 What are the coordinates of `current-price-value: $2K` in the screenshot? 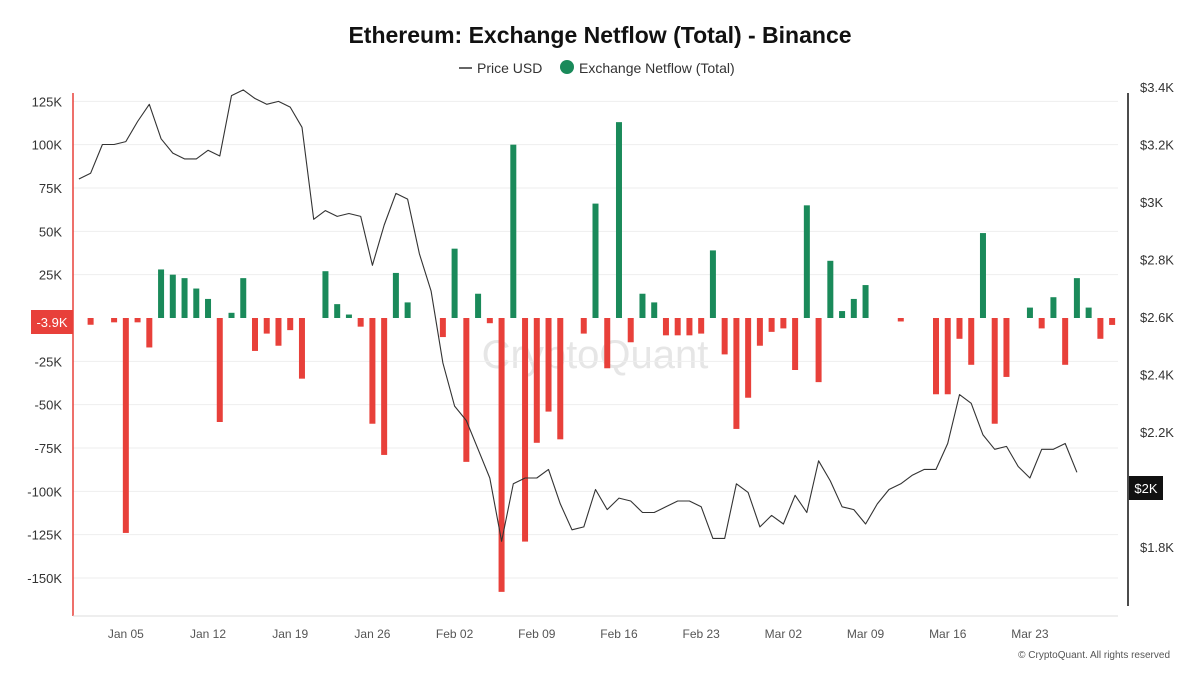 It's located at (1145, 488).